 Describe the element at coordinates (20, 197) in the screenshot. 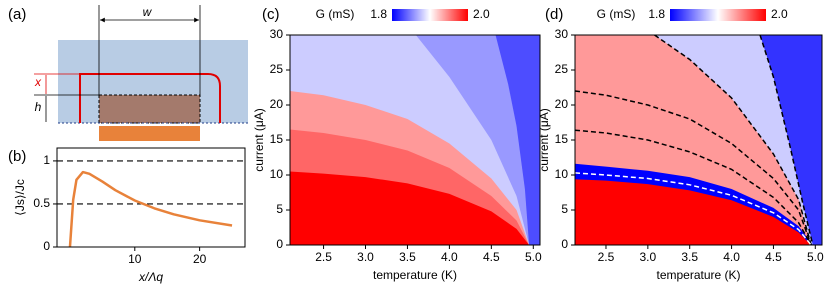

I see `y-axis-label: ⟨Js⟩/Jc` at that location.